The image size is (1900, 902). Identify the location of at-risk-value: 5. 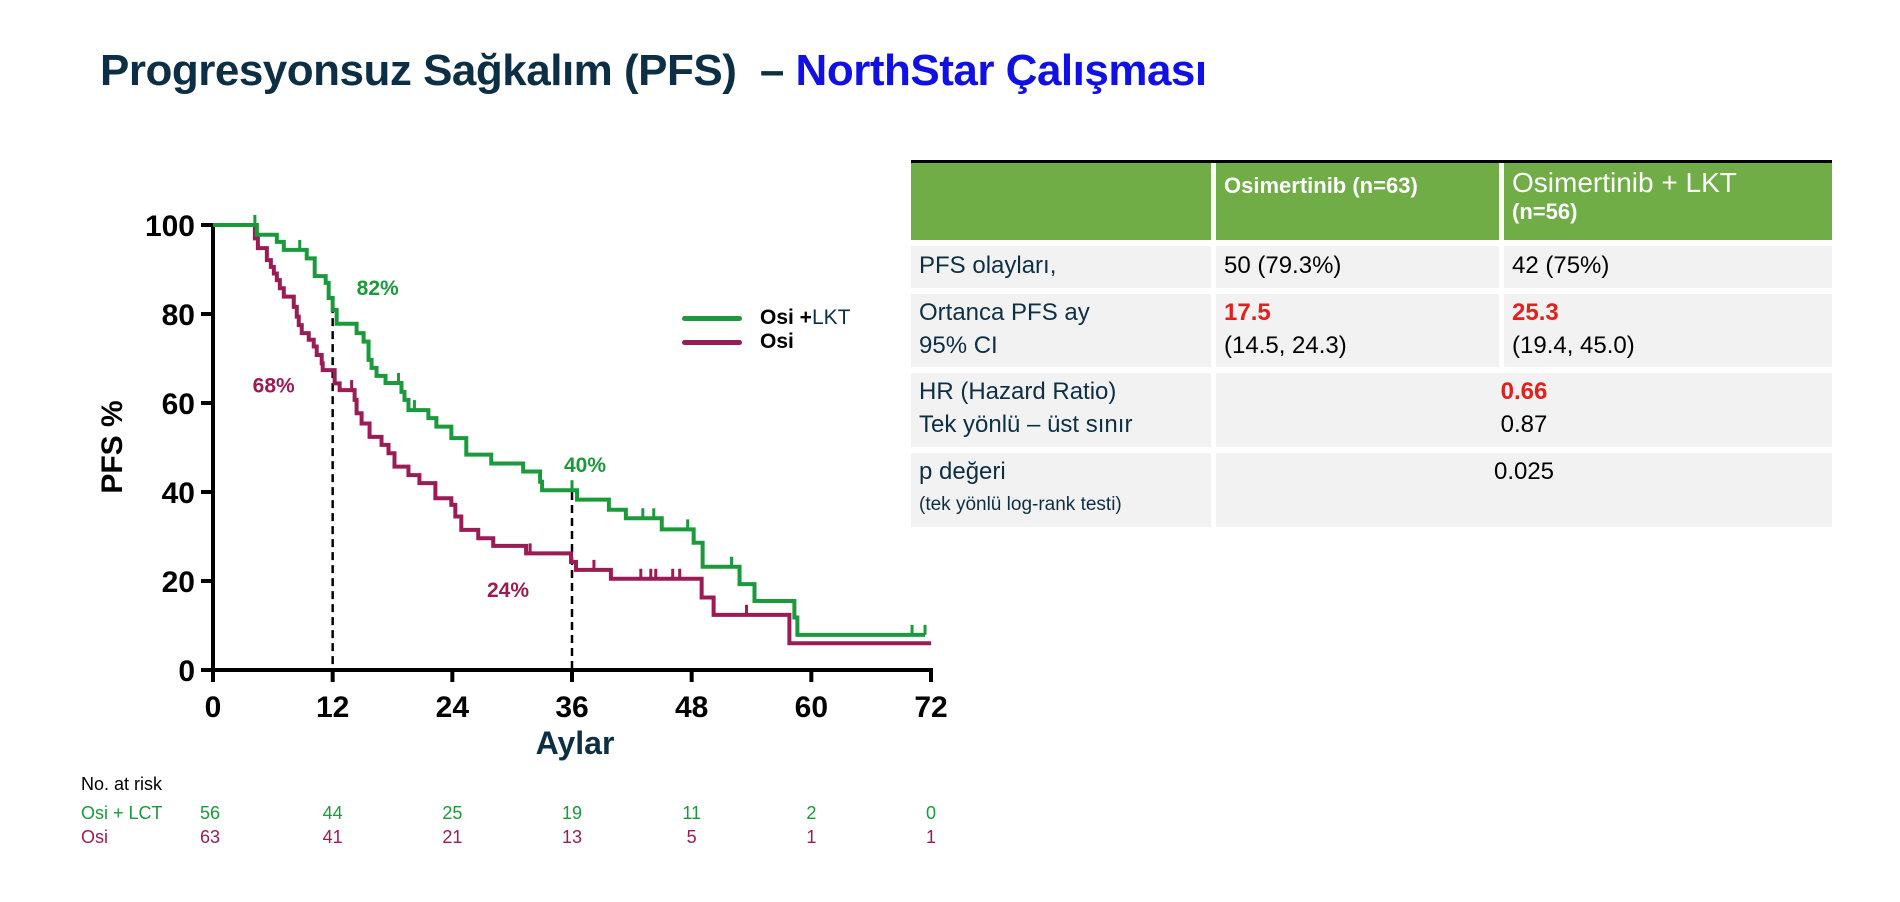
(691, 837).